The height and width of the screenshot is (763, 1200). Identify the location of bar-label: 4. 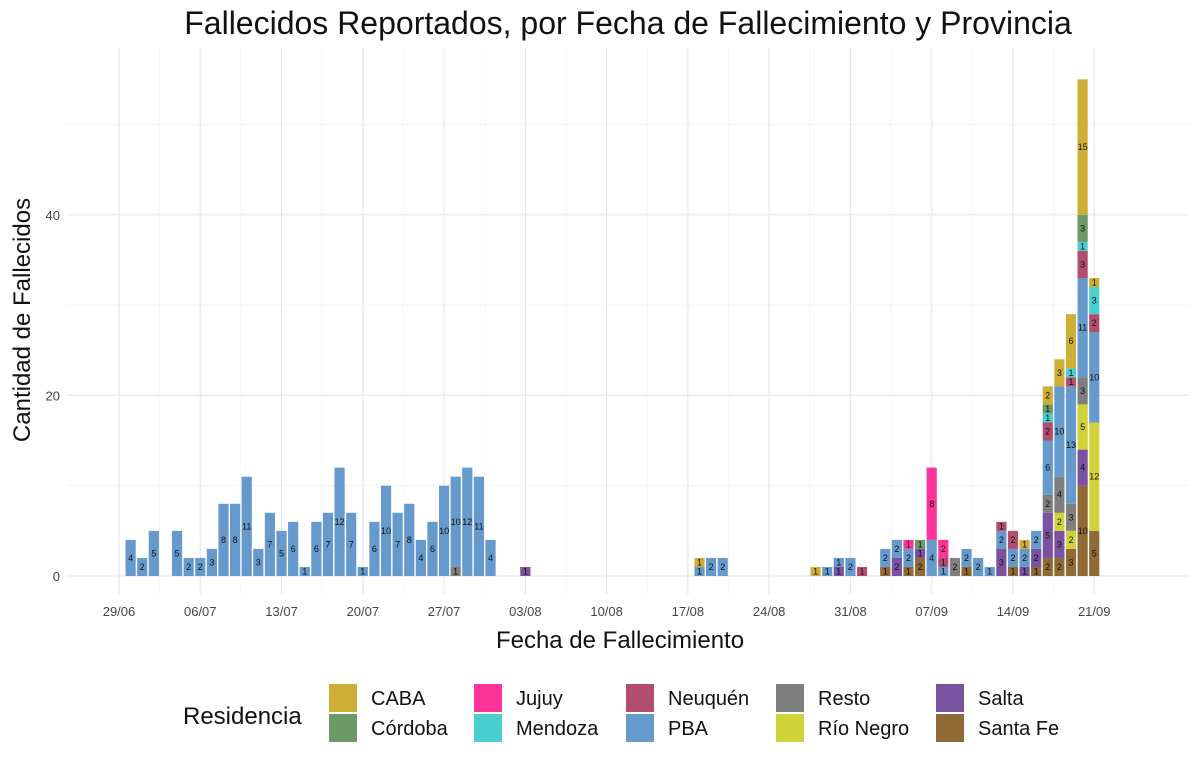
(1059, 495).